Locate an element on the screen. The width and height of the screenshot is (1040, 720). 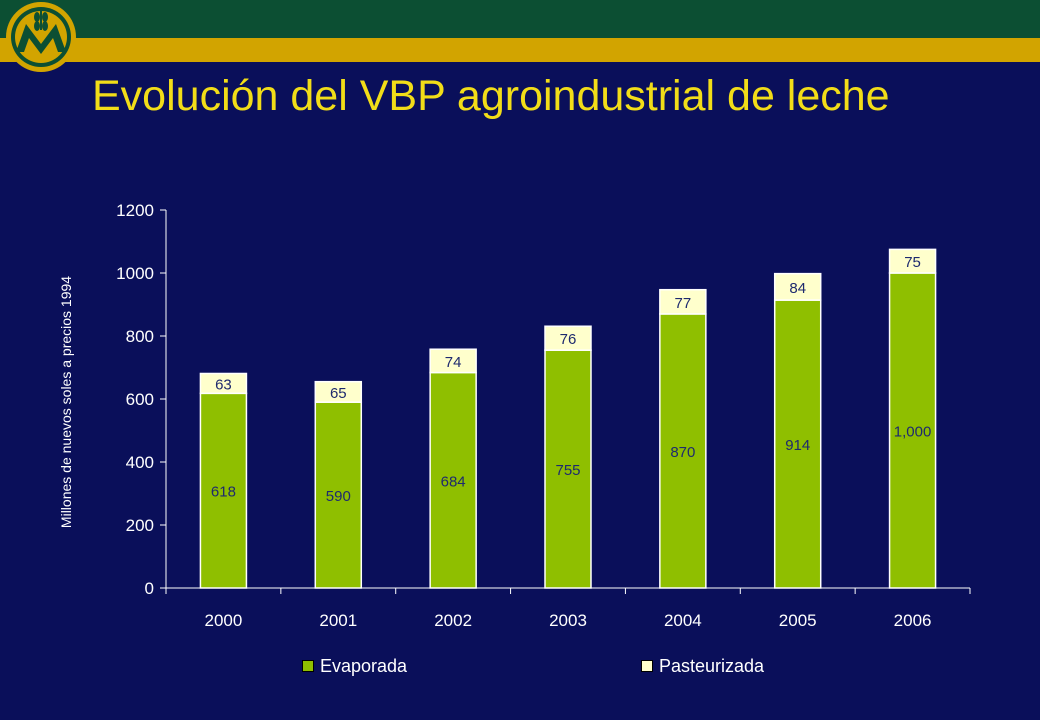
bar-pasteurizada-2004 is located at coordinates (683, 301).